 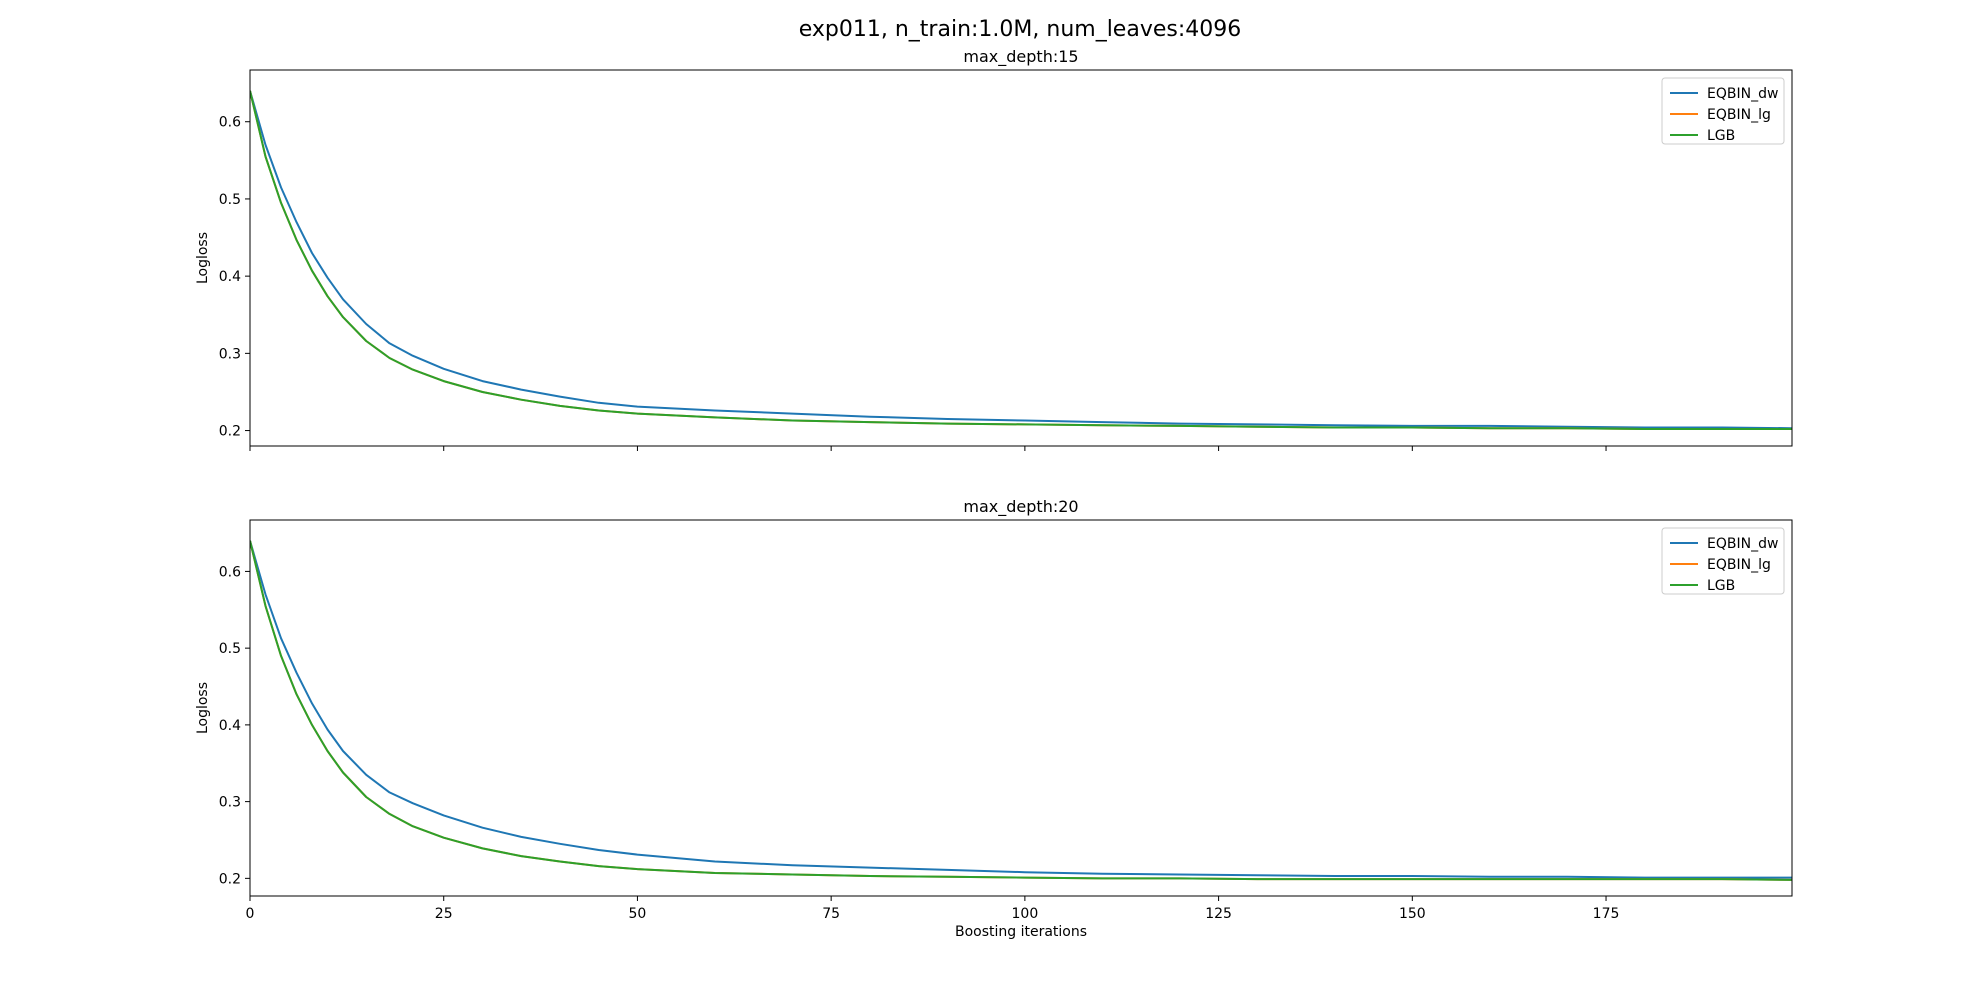 What do you see at coordinates (1021, 932) in the screenshot?
I see `x-axis-label: Boosting iterations` at bounding box center [1021, 932].